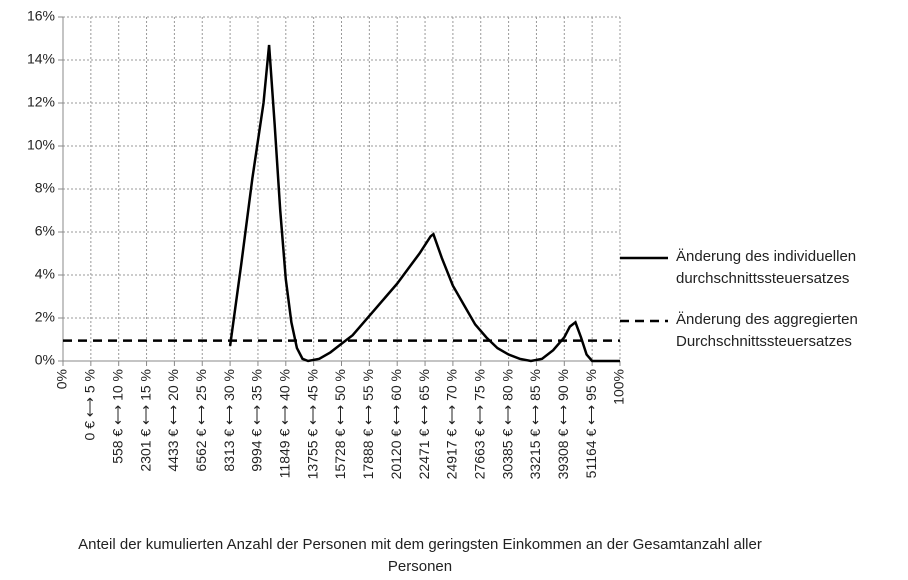 The image size is (908, 580). What do you see at coordinates (41, 16) in the screenshot?
I see `y-tick-label: 16%` at bounding box center [41, 16].